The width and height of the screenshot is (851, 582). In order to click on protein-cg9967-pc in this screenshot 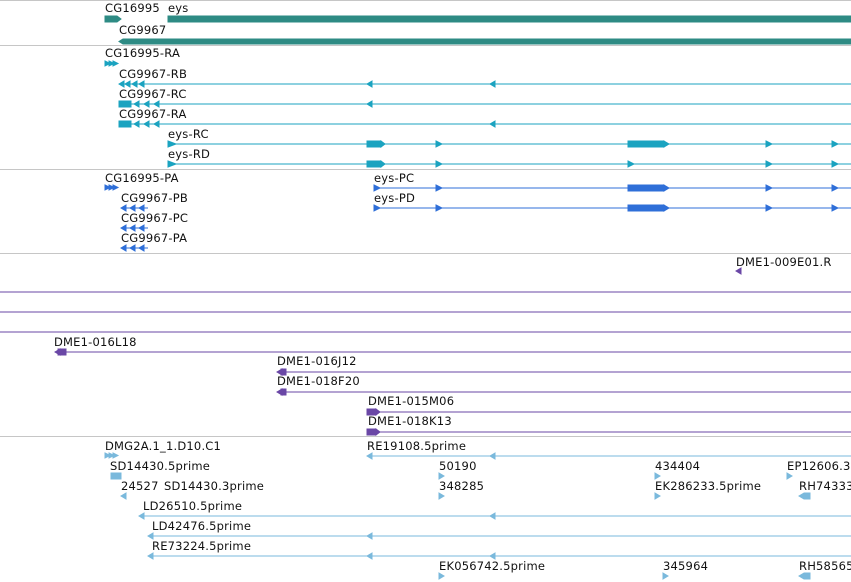, I will do `click(134, 228)`.